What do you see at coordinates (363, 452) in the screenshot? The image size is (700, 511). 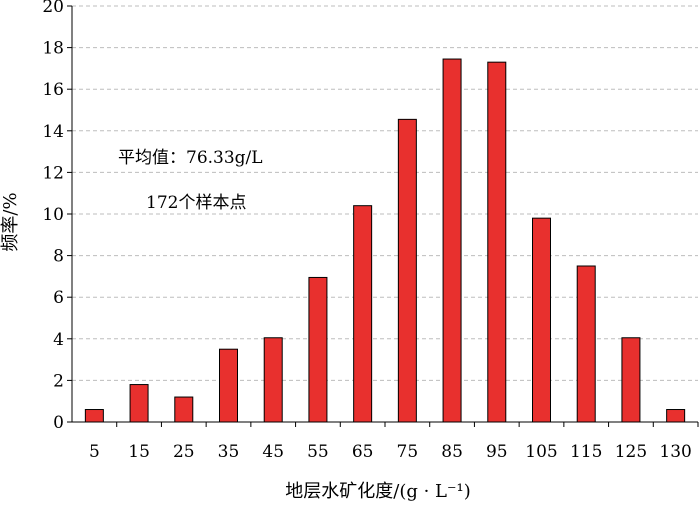 I see `x-tick-label: 65` at bounding box center [363, 452].